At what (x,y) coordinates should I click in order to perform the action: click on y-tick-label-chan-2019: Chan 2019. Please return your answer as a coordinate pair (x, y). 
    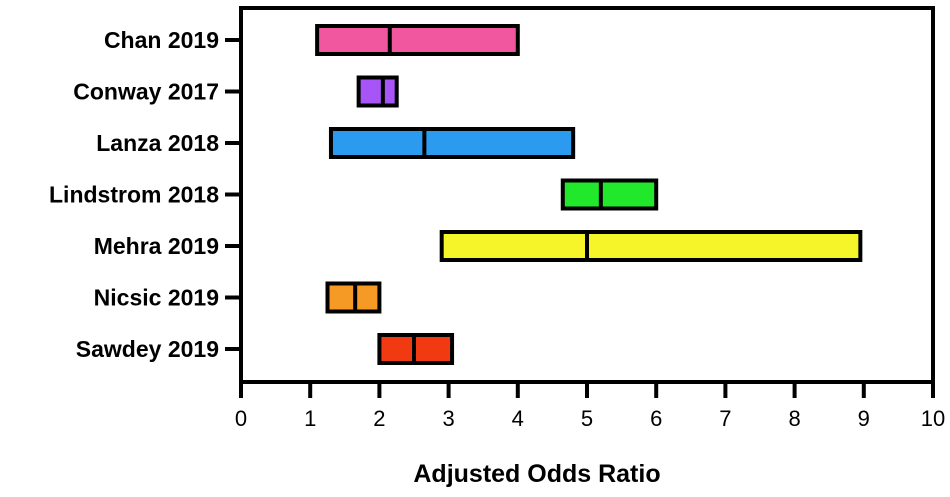
    Looking at the image, I should click on (161, 40).